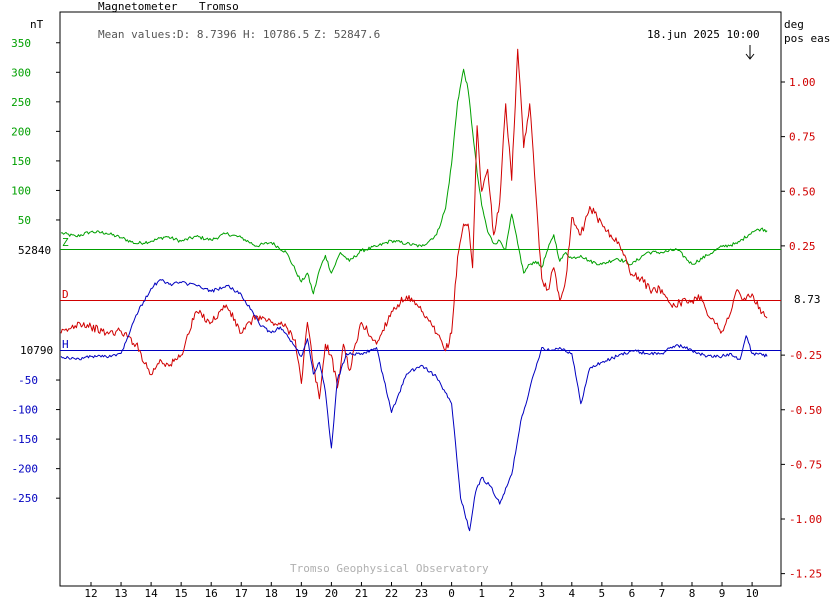 The width and height of the screenshot is (830, 600). What do you see at coordinates (25, 410) in the screenshot?
I see `left-tick-label: -100` at bounding box center [25, 410].